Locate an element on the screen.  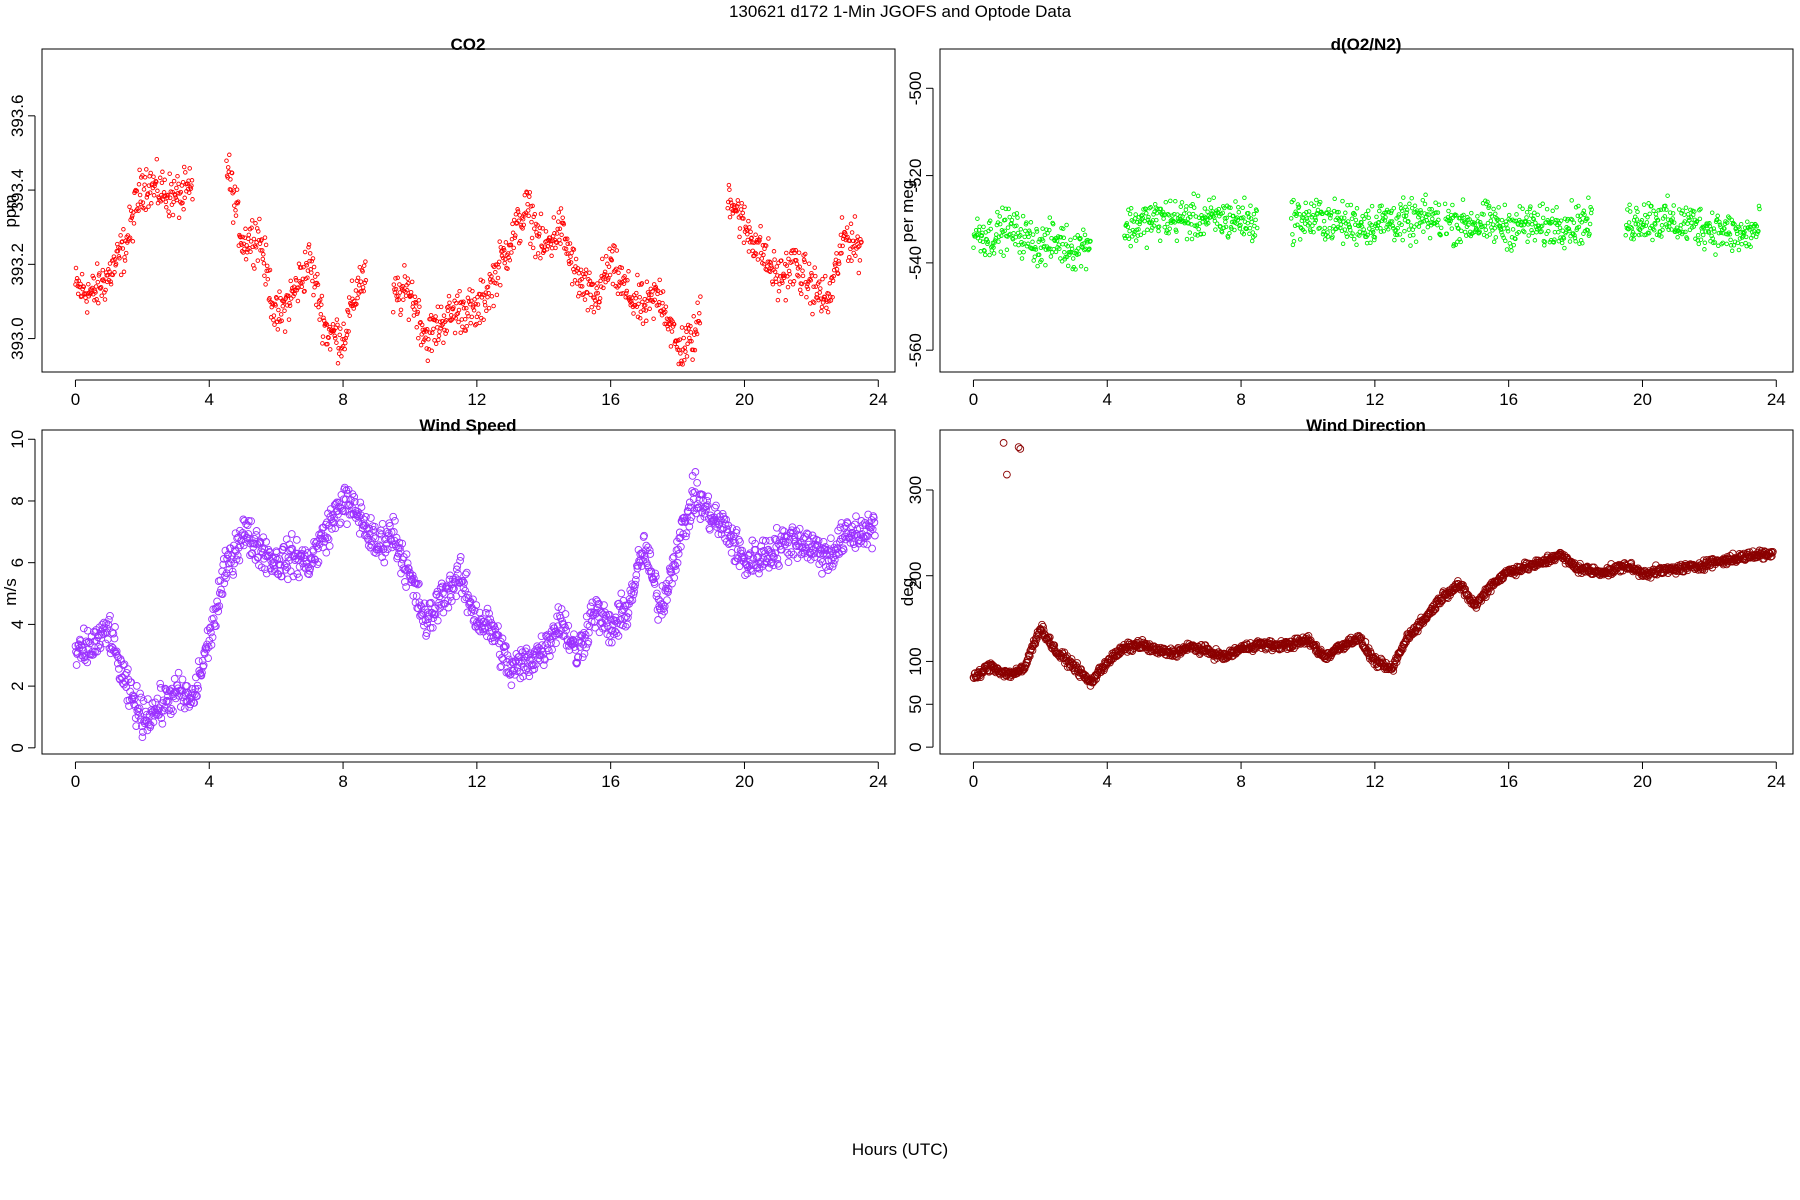
y-tick-label: 8 is located at coordinates (17, 500).